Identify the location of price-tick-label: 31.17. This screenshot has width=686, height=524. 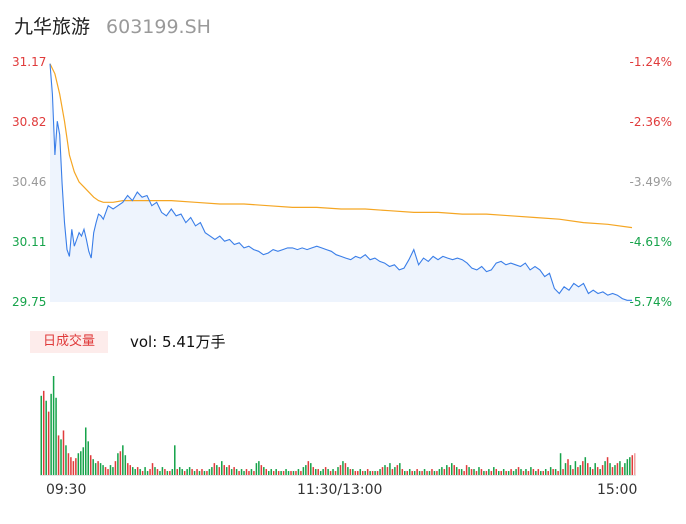
(29, 62).